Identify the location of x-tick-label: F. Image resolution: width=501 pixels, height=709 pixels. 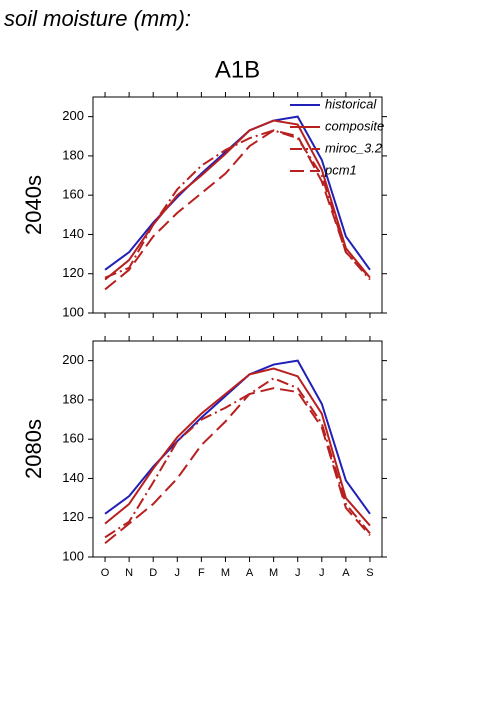
(201, 573).